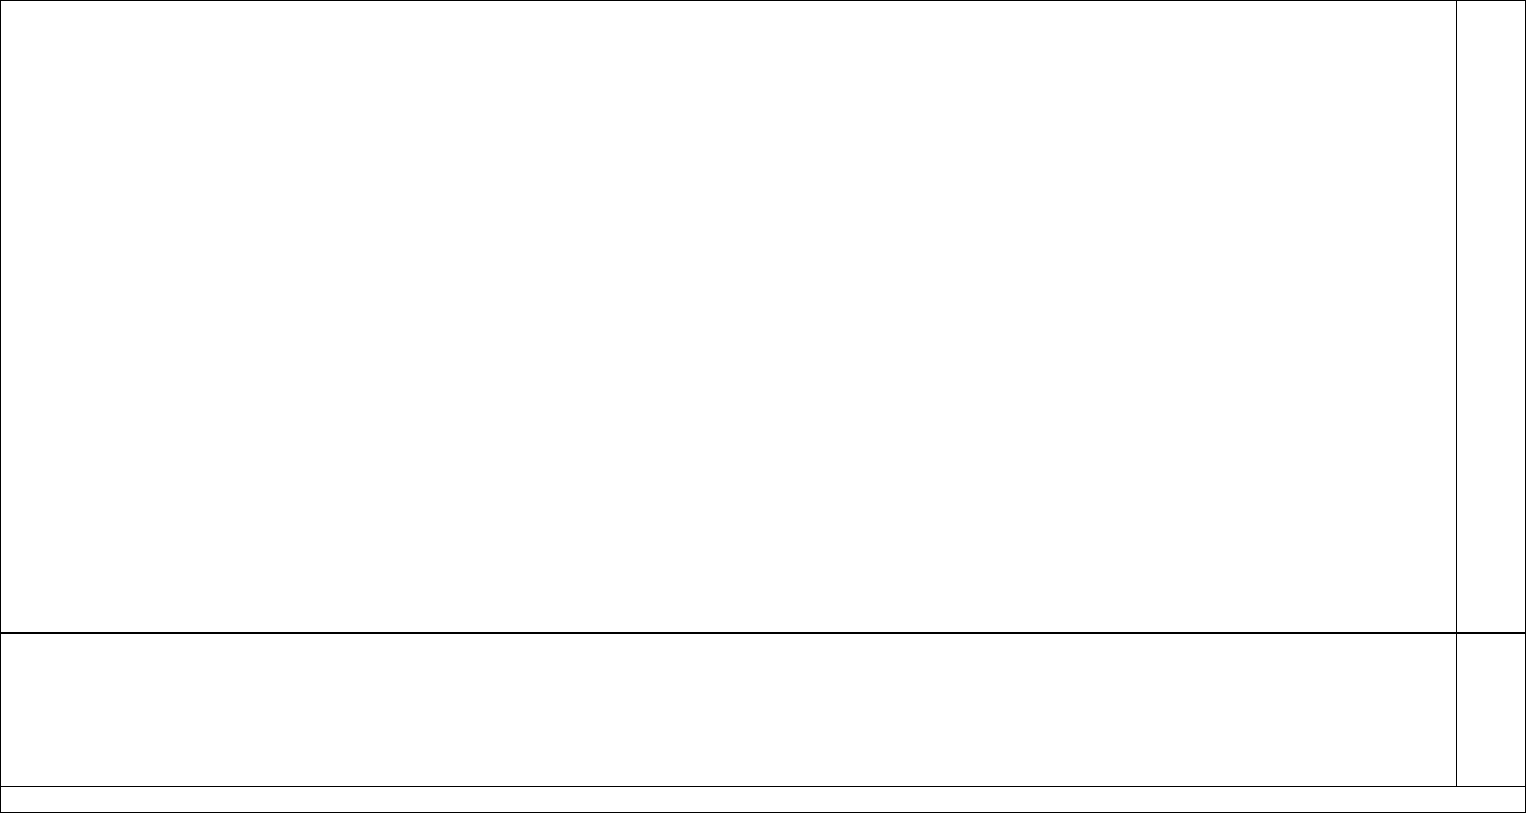 This screenshot has height=813, width=1526. Describe the element at coordinates (763, 633) in the screenshot. I see `pane-splitter` at that location.